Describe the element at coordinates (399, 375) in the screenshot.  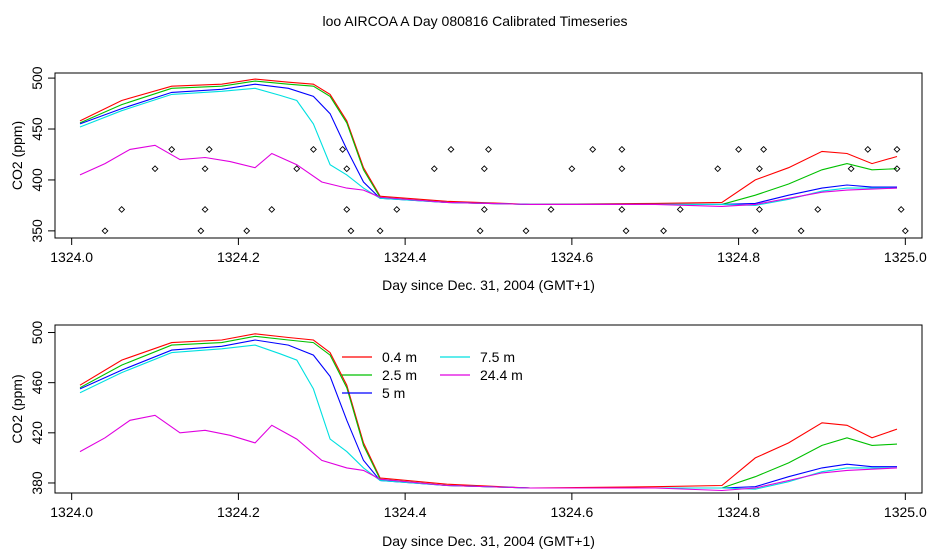
I see `legend-label-2-5-m: 2.5 m` at that location.